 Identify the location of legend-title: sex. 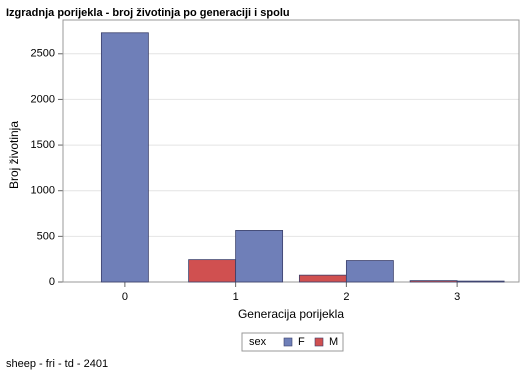
(258, 342).